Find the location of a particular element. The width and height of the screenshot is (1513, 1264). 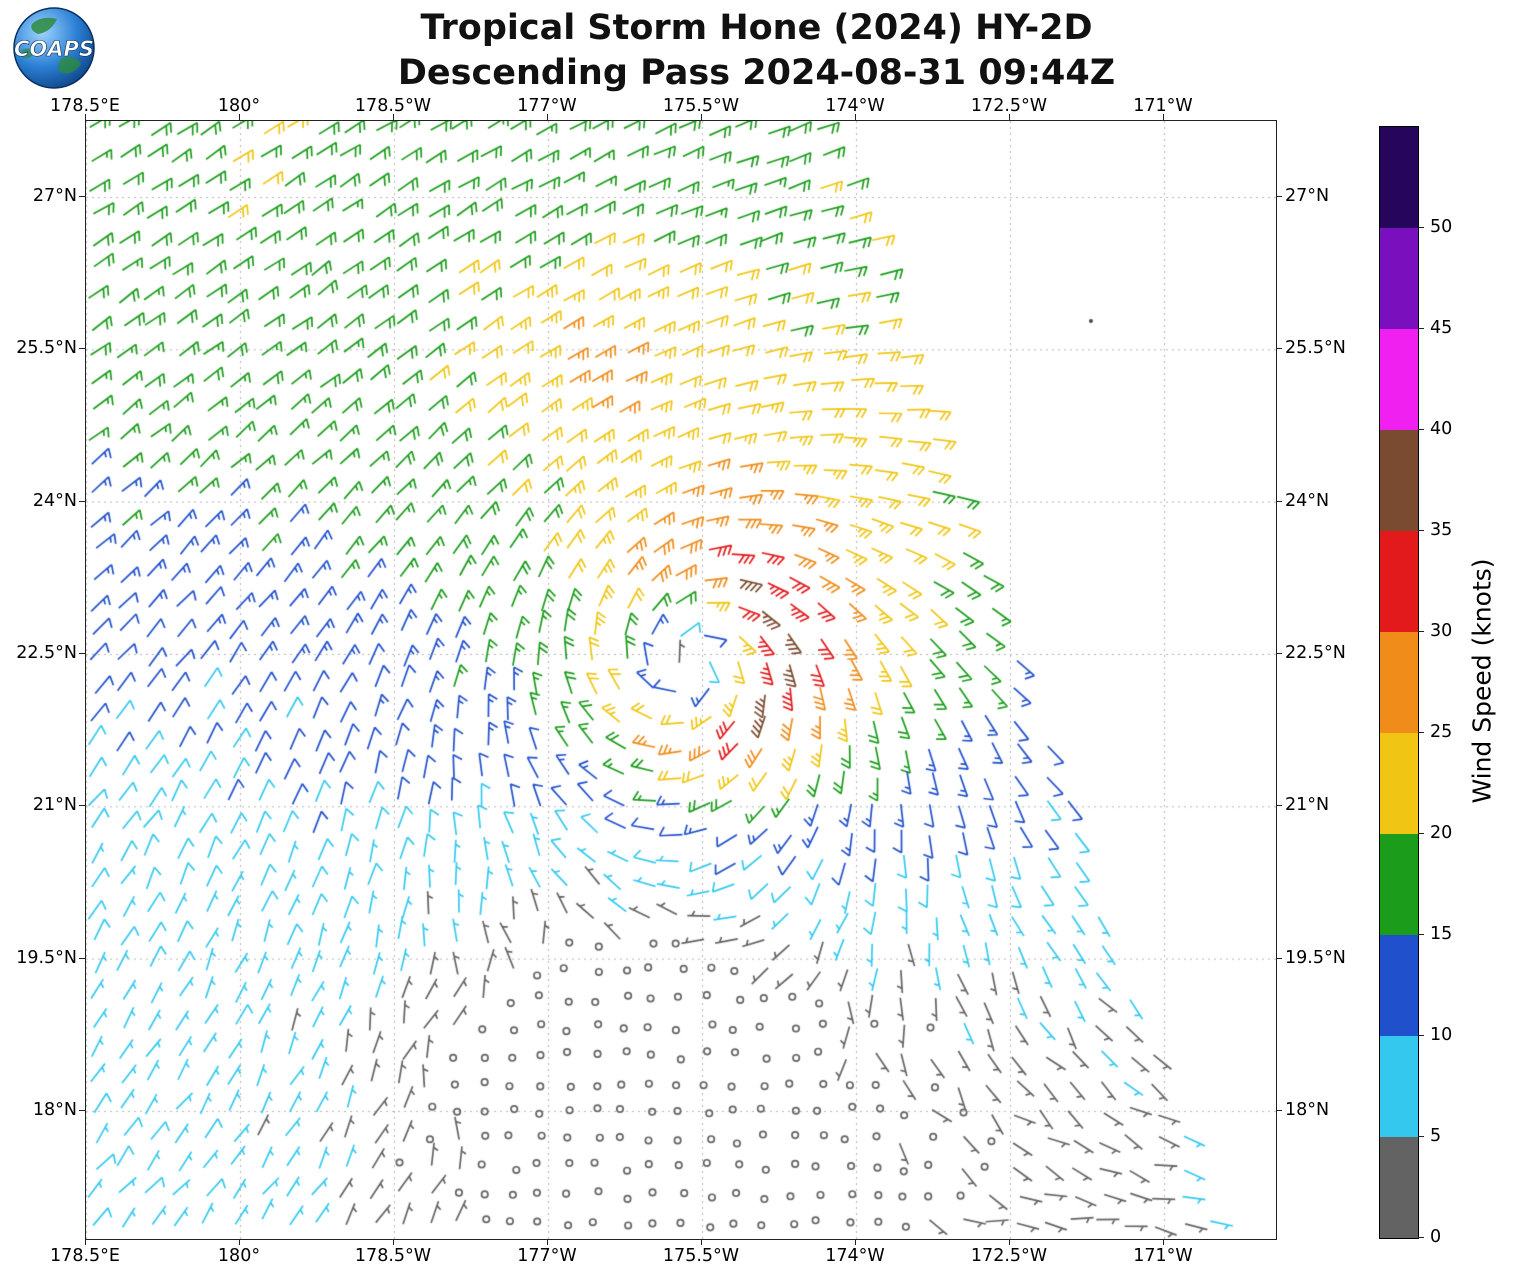

x-tick-bottom-3: 177°W is located at coordinates (547, 1255).